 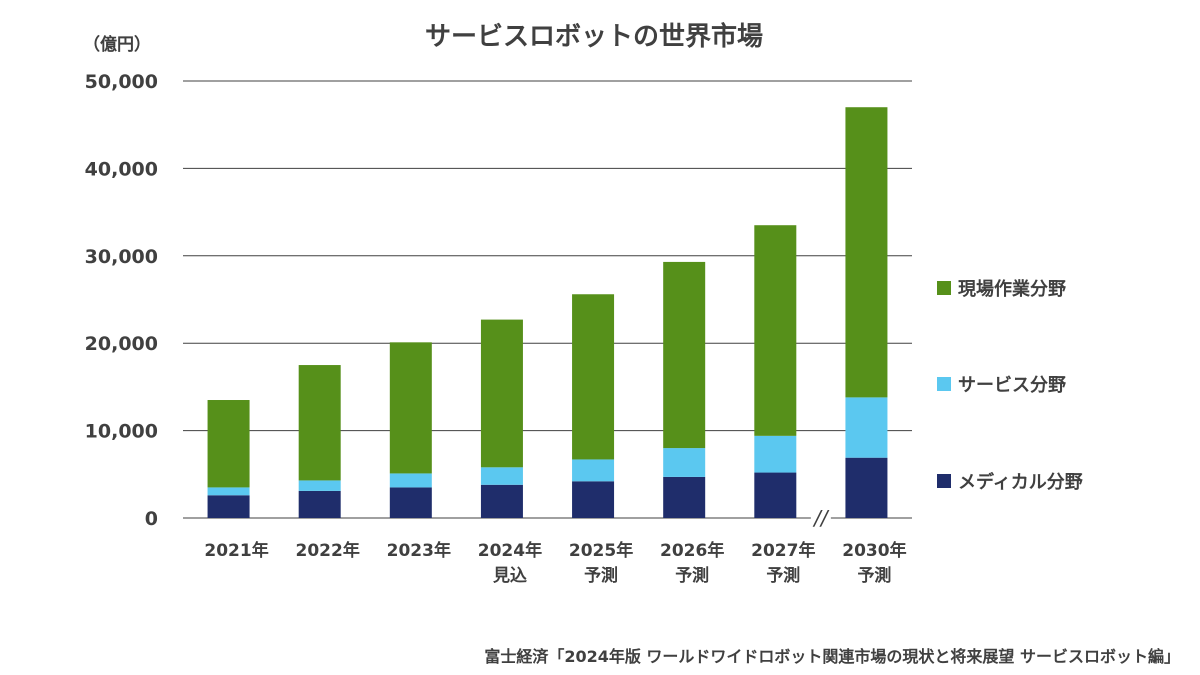 I want to click on y-axis-ticks: 0 10,000 20,000 30,000 40,000 50,000, so click(x=121, y=300).